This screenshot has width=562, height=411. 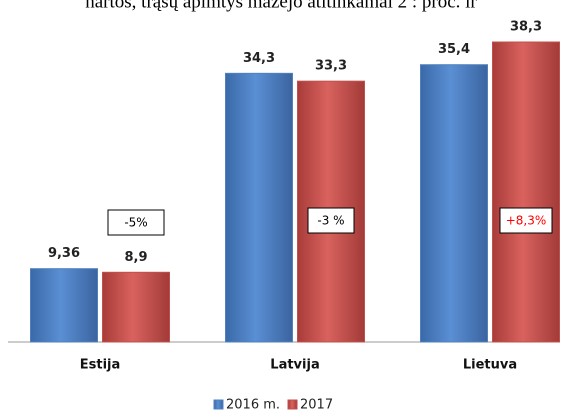 I want to click on annotation: +8,3%, so click(x=526, y=221).